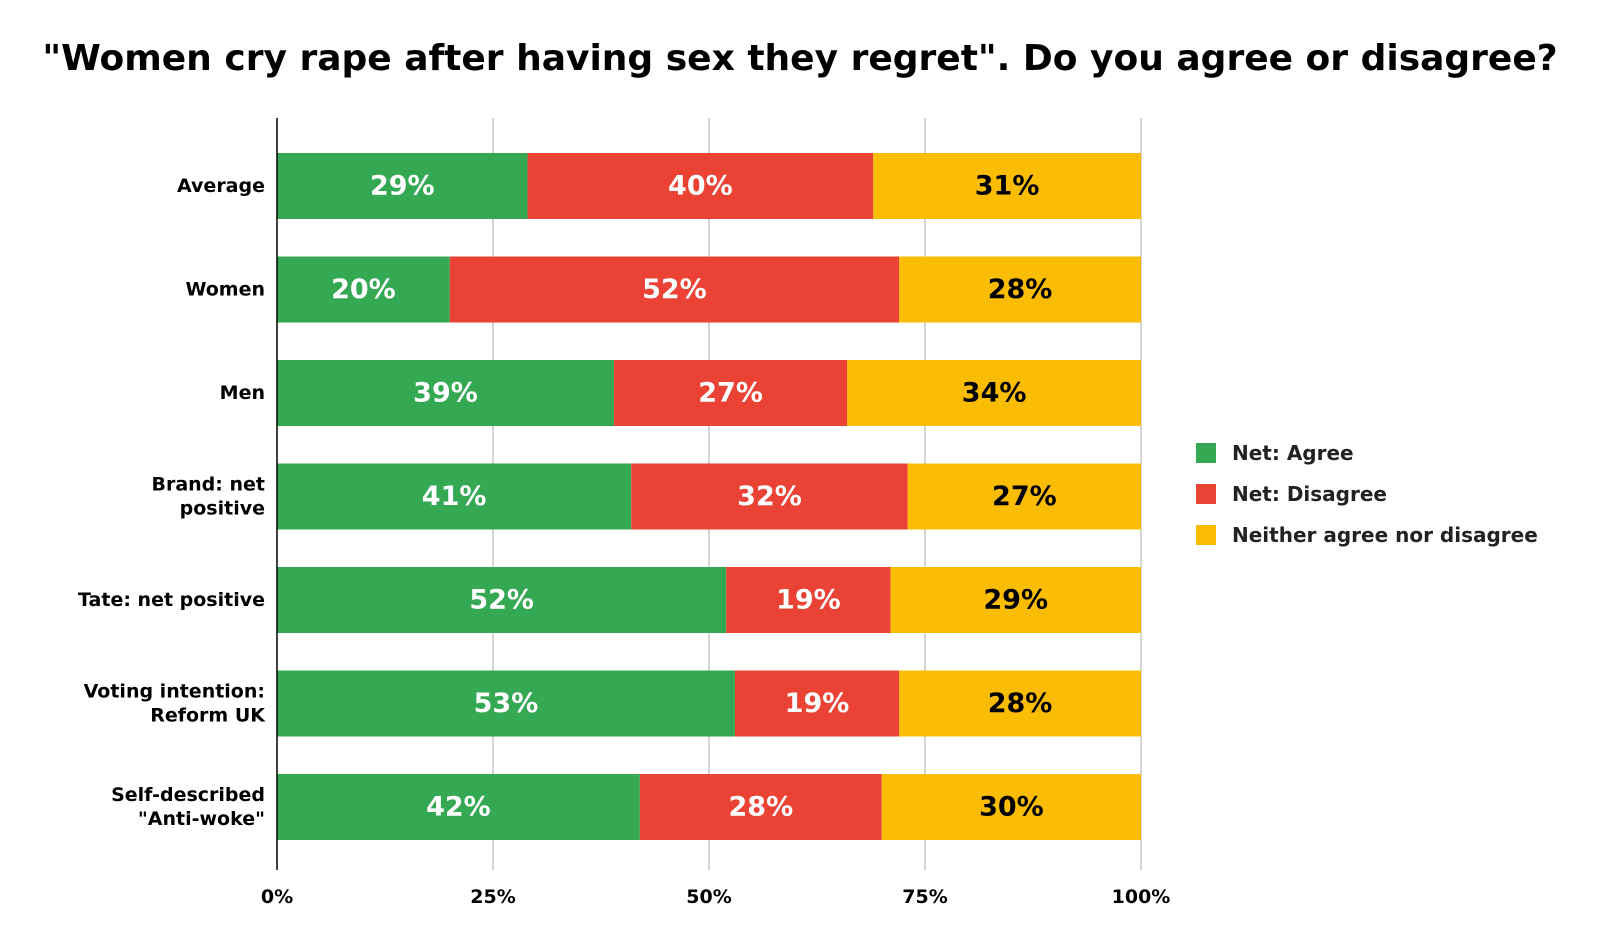 Image resolution: width=1600 pixels, height=952 pixels. What do you see at coordinates (174, 692) in the screenshot?
I see `category-label: Voting intention:` at bounding box center [174, 692].